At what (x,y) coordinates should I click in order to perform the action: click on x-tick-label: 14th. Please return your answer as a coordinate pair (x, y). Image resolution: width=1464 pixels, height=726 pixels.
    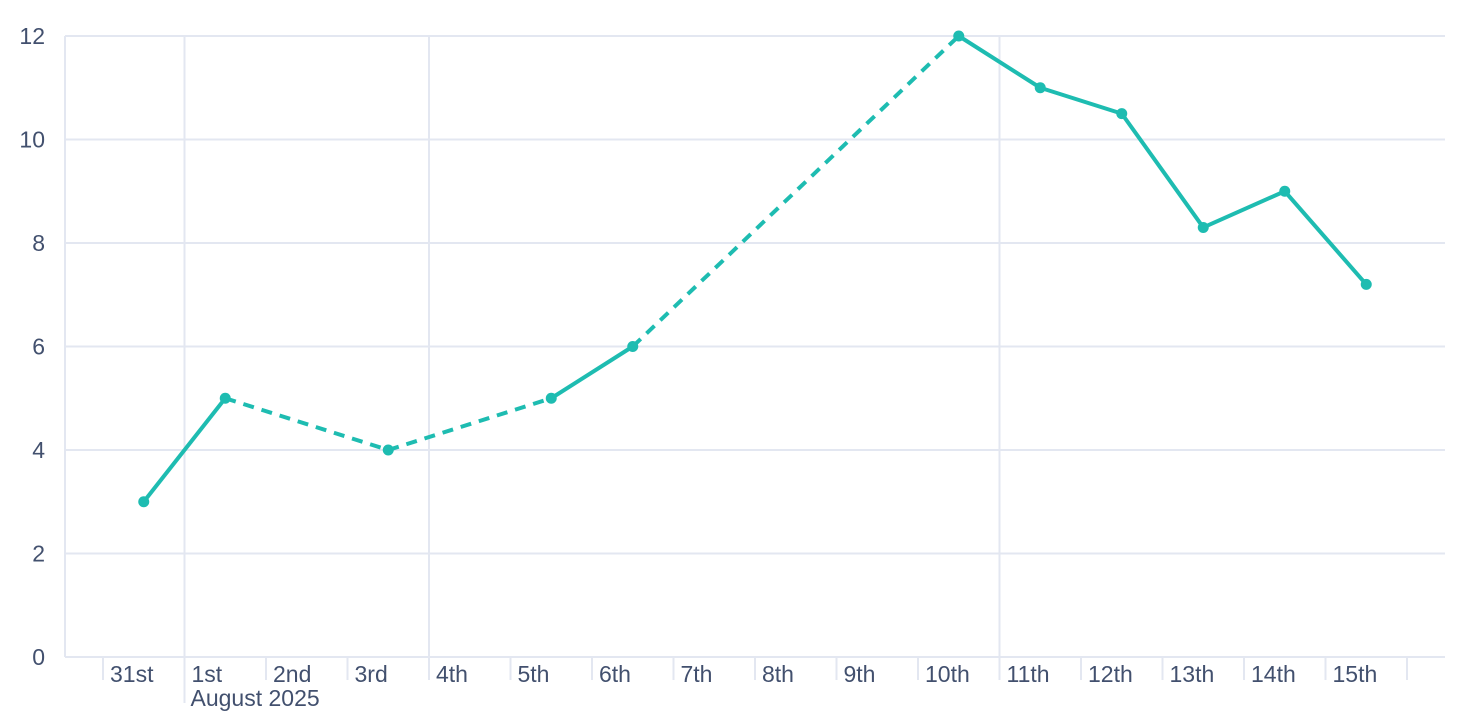
    Looking at the image, I should click on (1273, 674).